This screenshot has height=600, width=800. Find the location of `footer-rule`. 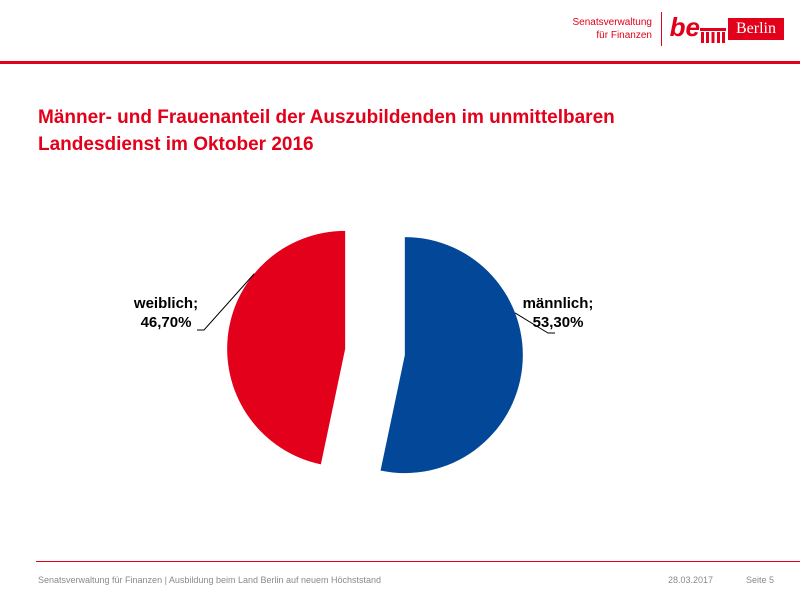

footer-rule is located at coordinates (418, 561).